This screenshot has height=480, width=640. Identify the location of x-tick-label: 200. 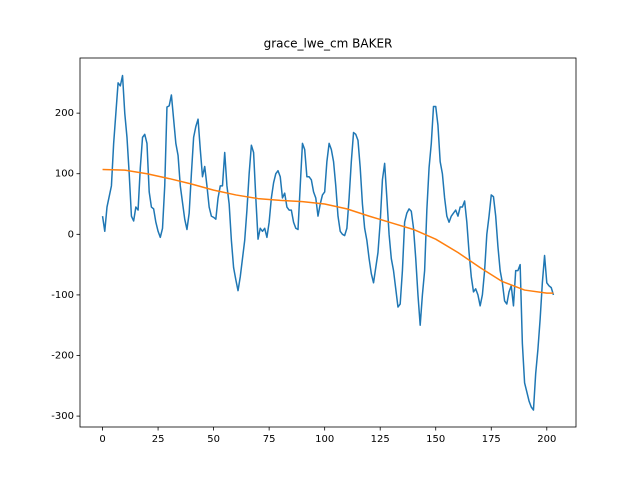
(546, 439).